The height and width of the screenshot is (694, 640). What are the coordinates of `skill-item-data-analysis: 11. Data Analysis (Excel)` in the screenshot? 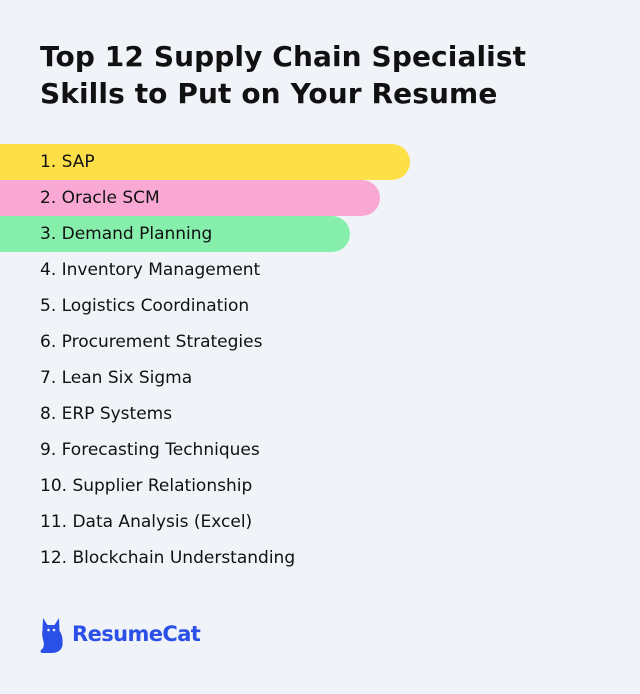 It's located at (146, 522).